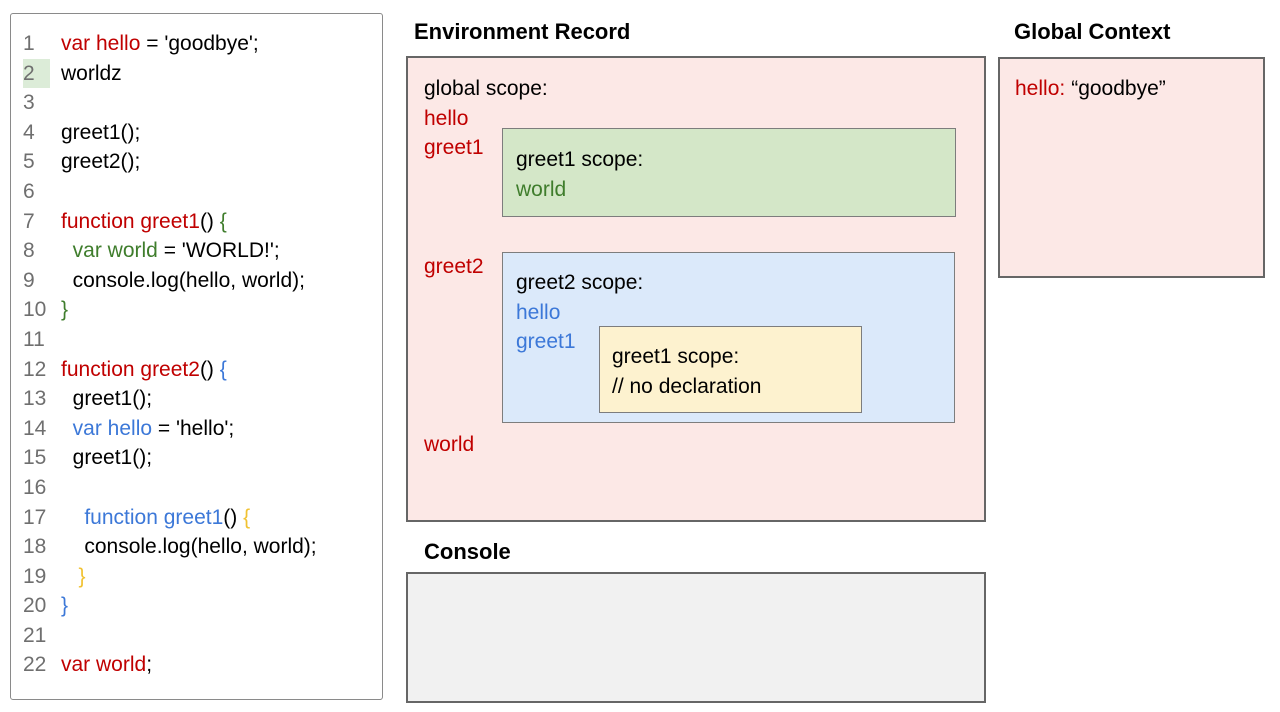  Describe the element at coordinates (202, 665) in the screenshot. I see `code-line: 22 var world;` at that location.